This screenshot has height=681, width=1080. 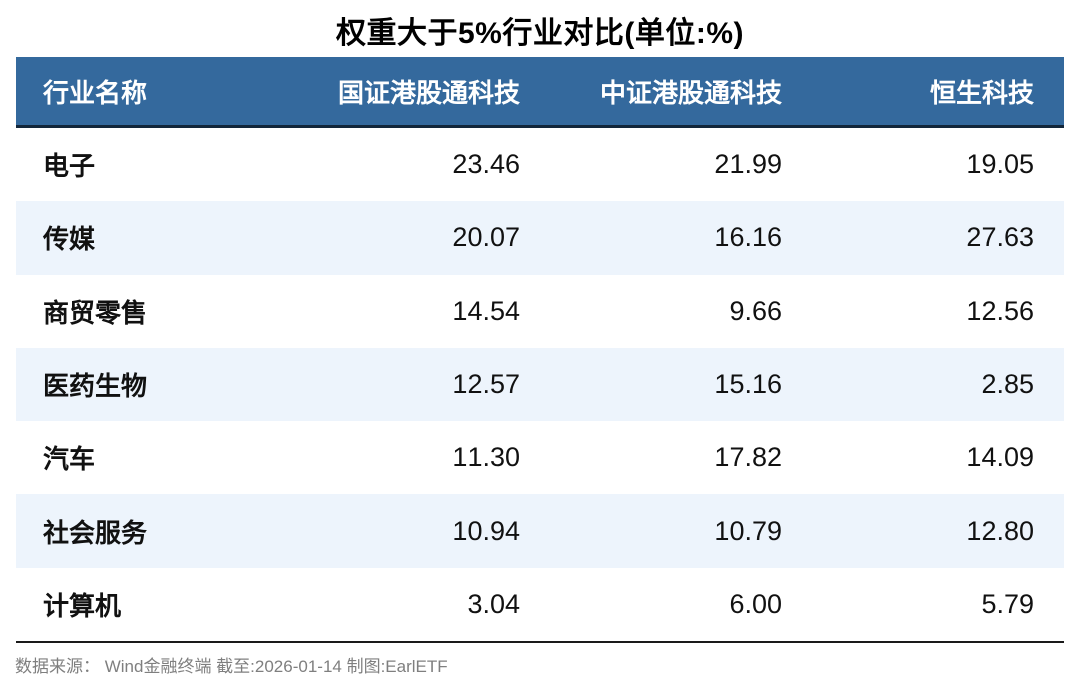 What do you see at coordinates (540, 458) in the screenshot?
I see `table-row: 汽车 11.30 17.82 14.09` at bounding box center [540, 458].